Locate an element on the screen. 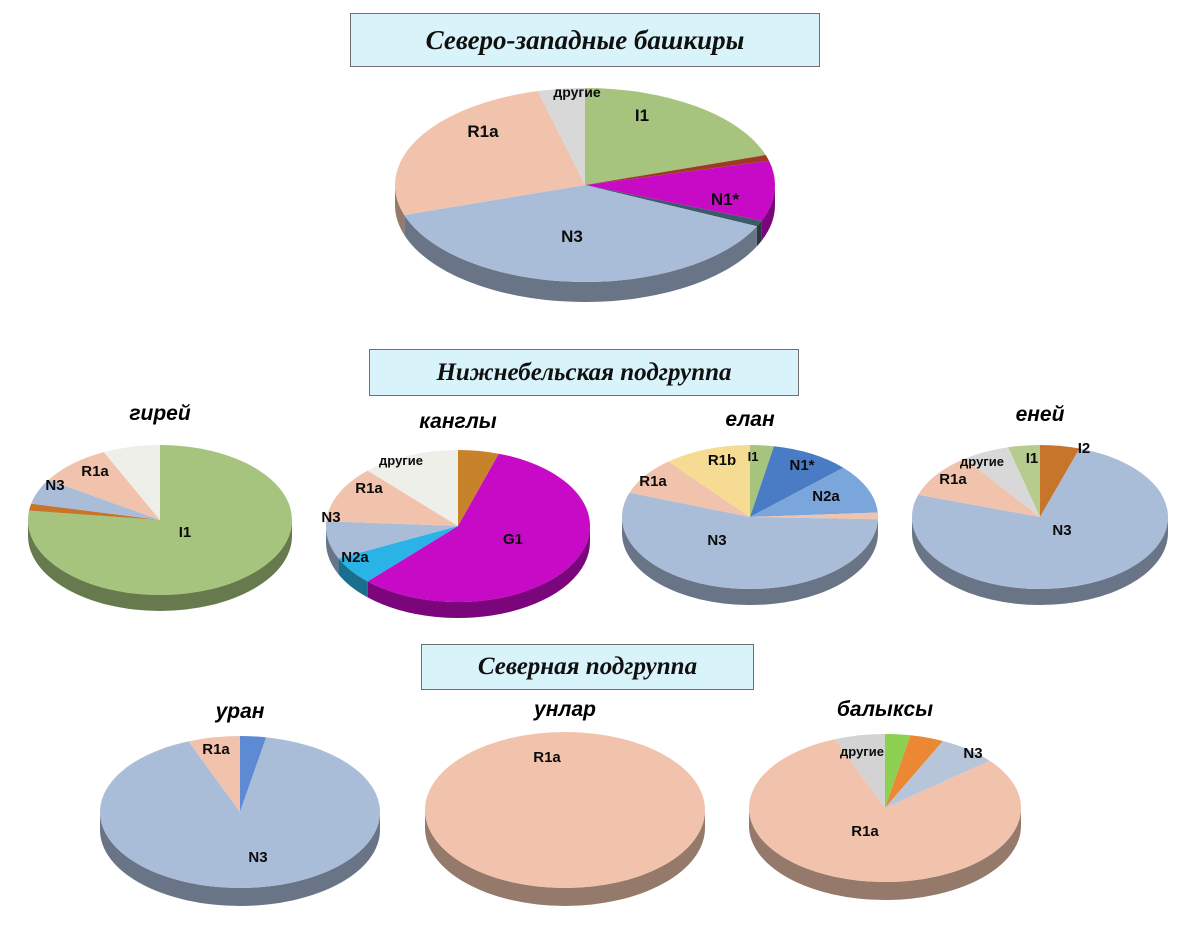 The height and width of the screenshot is (930, 1190). pie-title-uran: уран is located at coordinates (240, 711).